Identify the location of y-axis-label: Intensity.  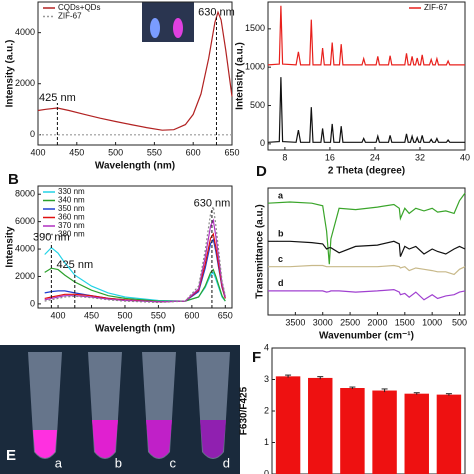
(10, 247).